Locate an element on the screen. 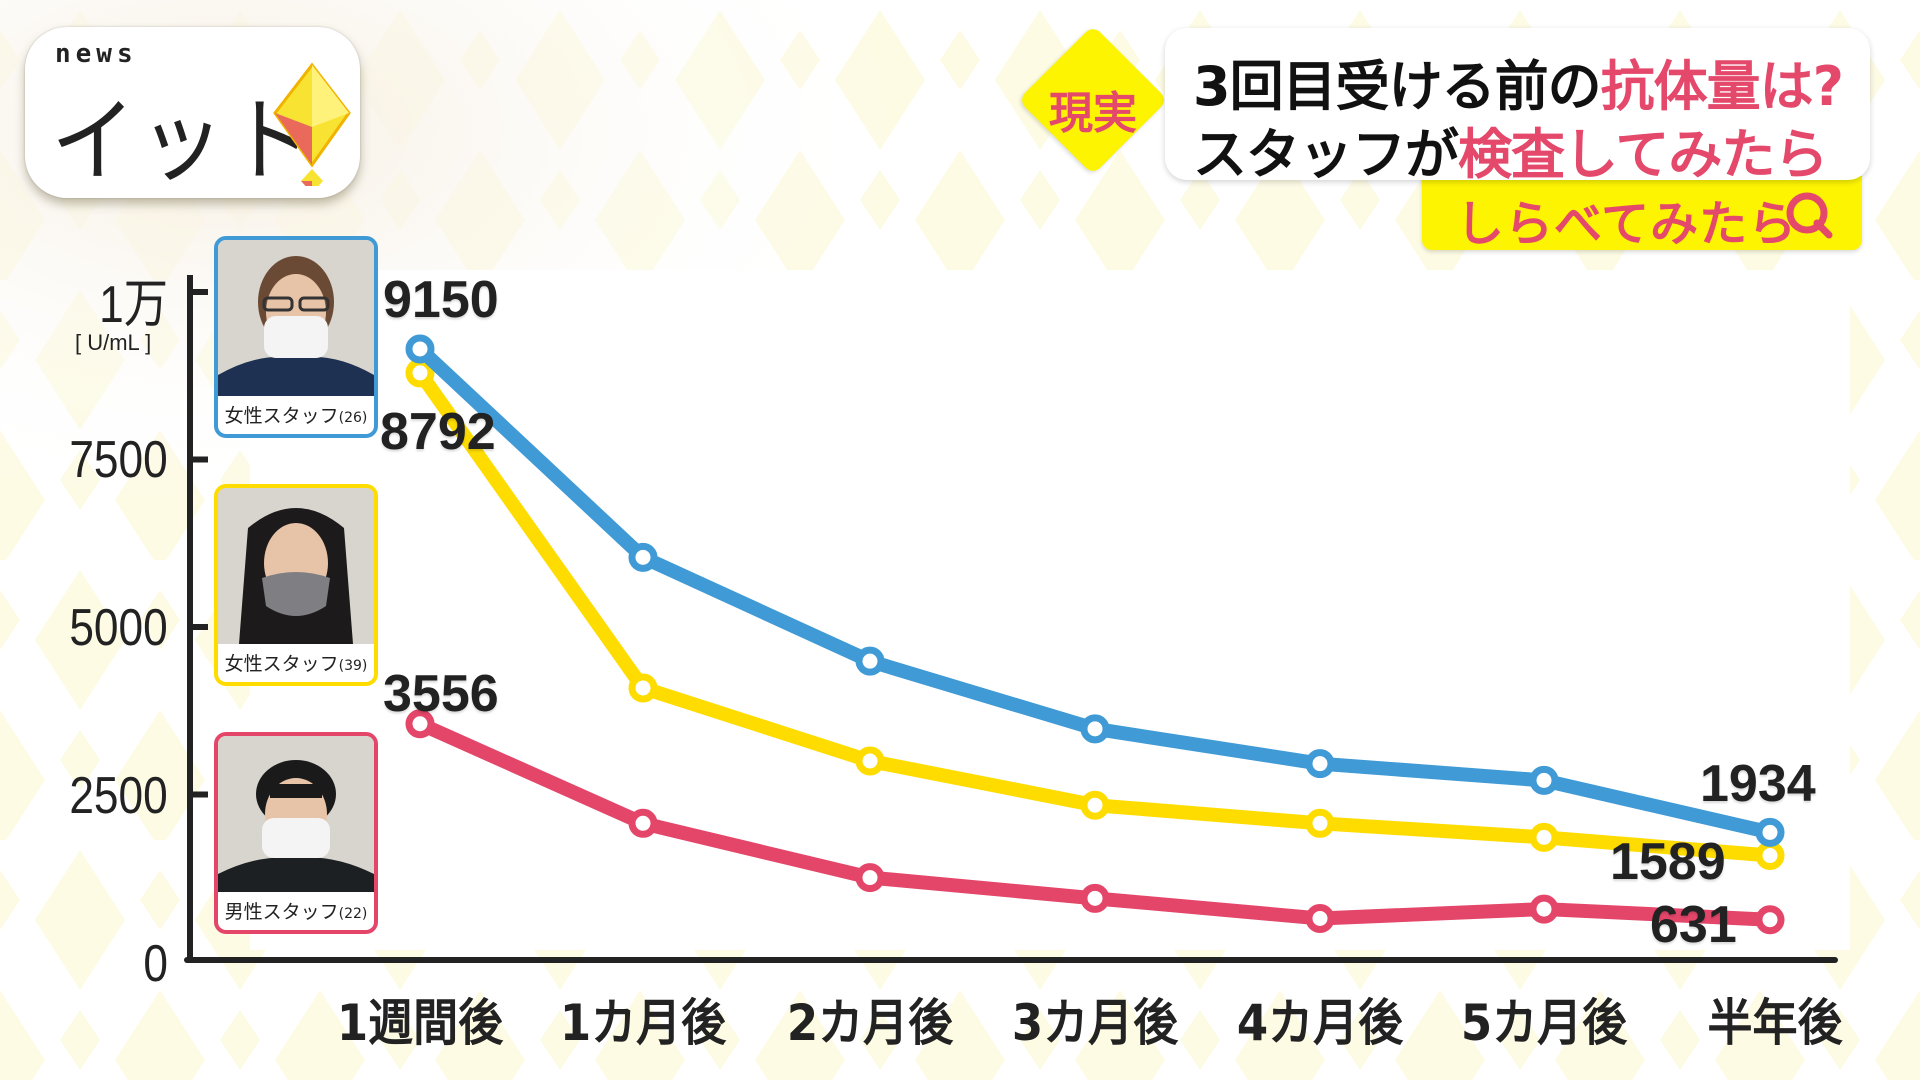 The image size is (1920, 1080). search-q-icon is located at coordinates (1809, 215).